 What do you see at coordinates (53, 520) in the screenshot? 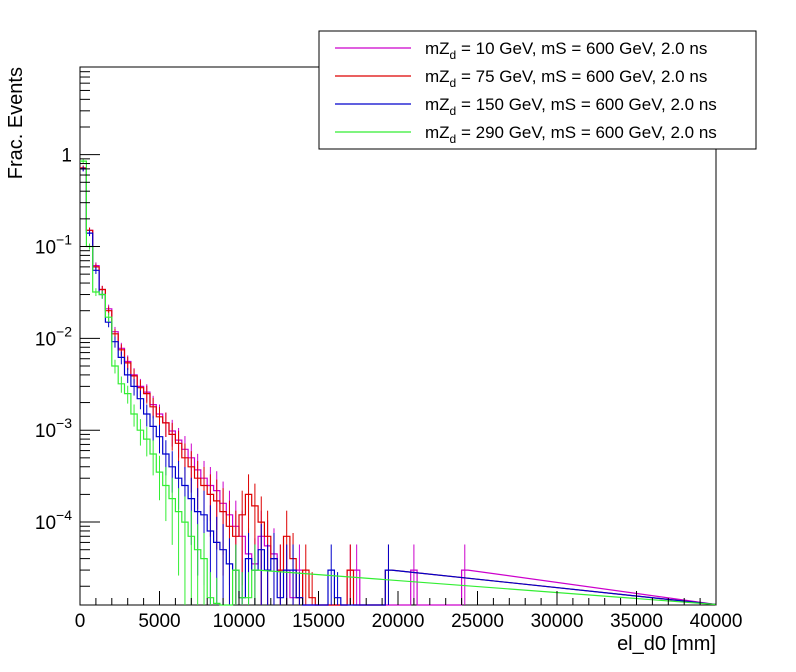
I see `y-tick-label: 10⁻⁴` at bounding box center [53, 520].